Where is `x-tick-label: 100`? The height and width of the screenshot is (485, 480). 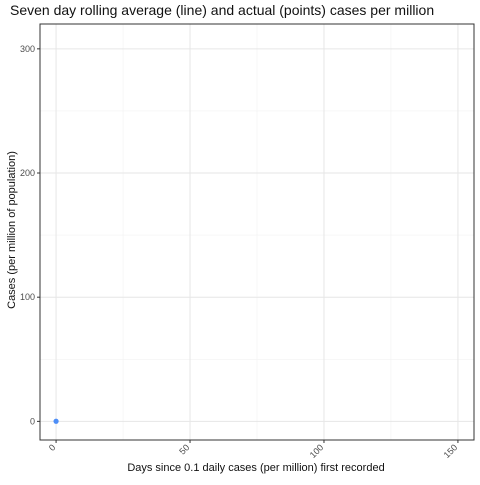 x-tick-label: 100 is located at coordinates (317, 451).